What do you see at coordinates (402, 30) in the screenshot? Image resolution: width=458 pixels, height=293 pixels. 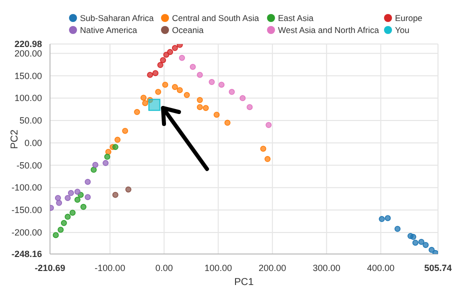 I see `legend-label: You` at bounding box center [402, 30].